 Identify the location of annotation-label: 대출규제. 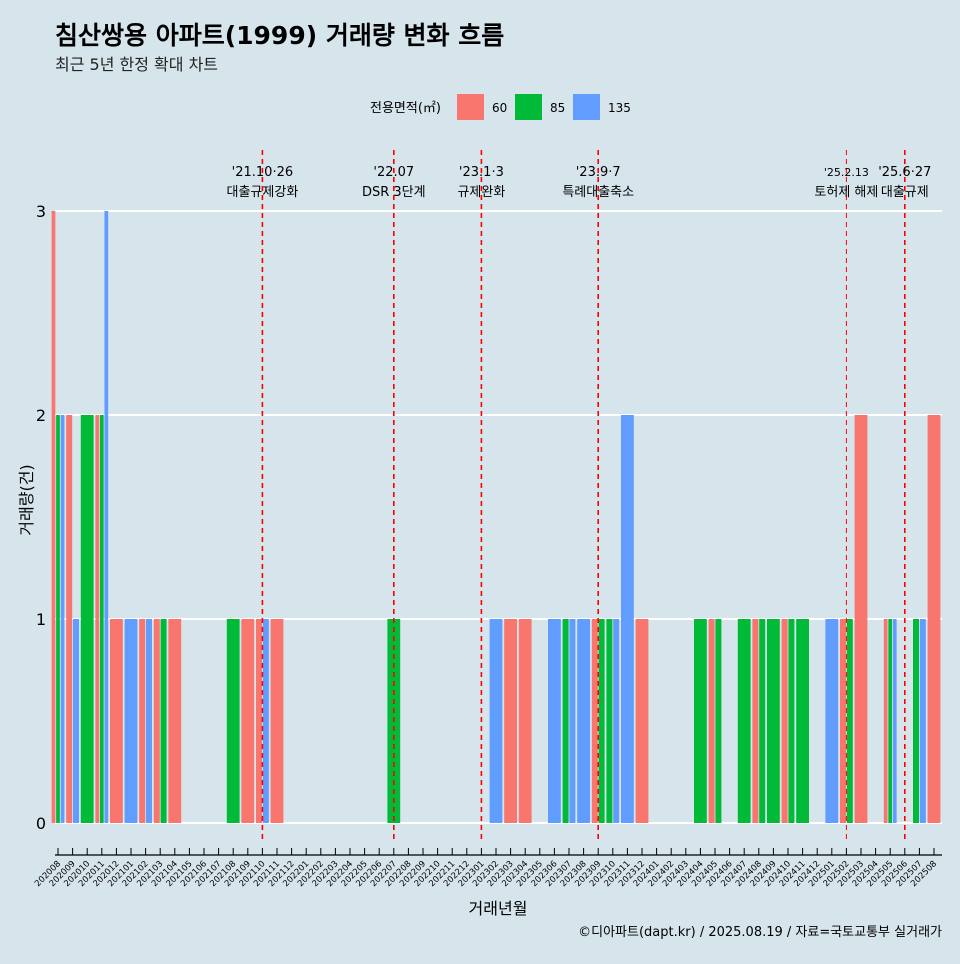
(905, 192).